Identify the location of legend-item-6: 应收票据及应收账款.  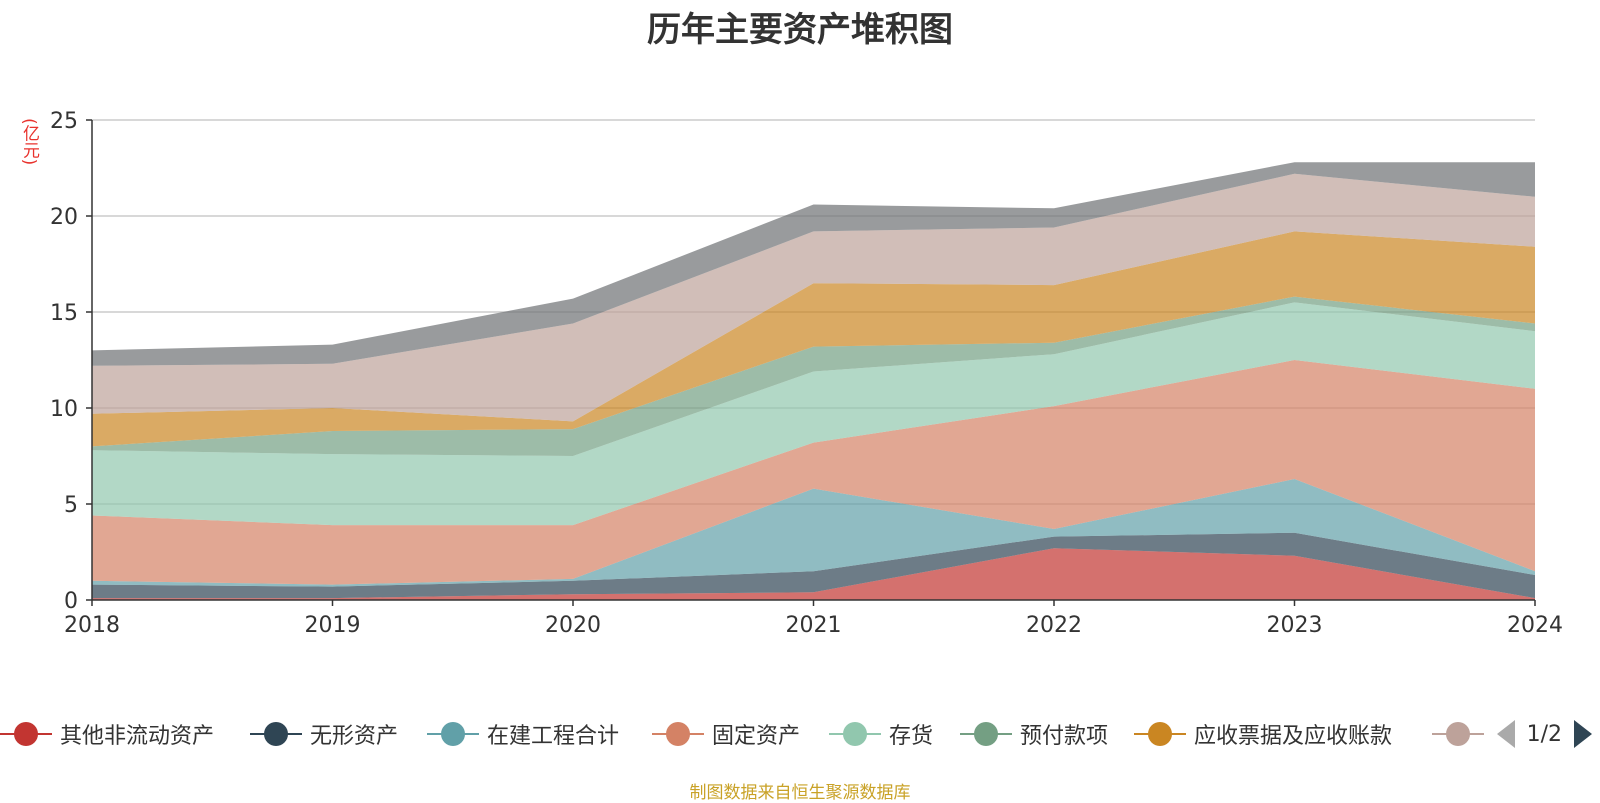
(1263, 734).